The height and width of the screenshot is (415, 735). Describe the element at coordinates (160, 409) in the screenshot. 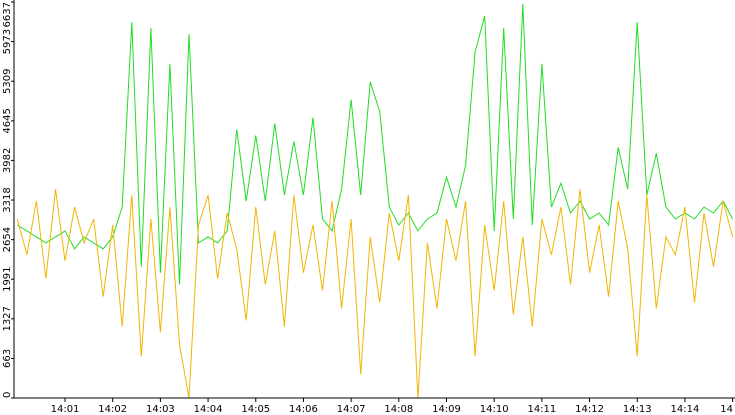

I see `x-tick-label: 14:03` at that location.